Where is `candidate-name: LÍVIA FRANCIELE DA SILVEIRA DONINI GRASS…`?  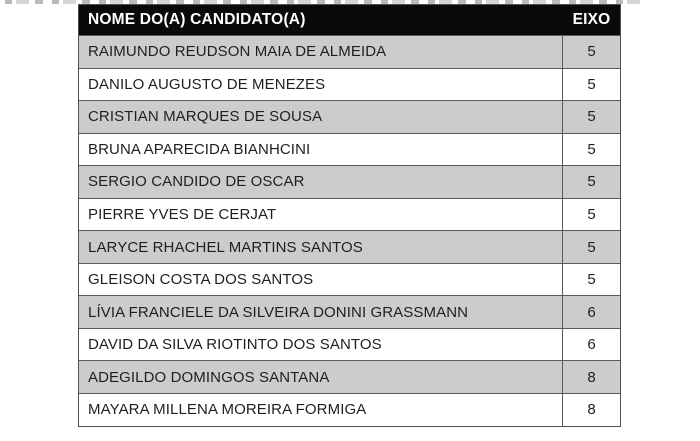
candidate-name: LÍVIA FRANCIELE DA SILVEIRA DONINI GRASS… is located at coordinates (278, 312).